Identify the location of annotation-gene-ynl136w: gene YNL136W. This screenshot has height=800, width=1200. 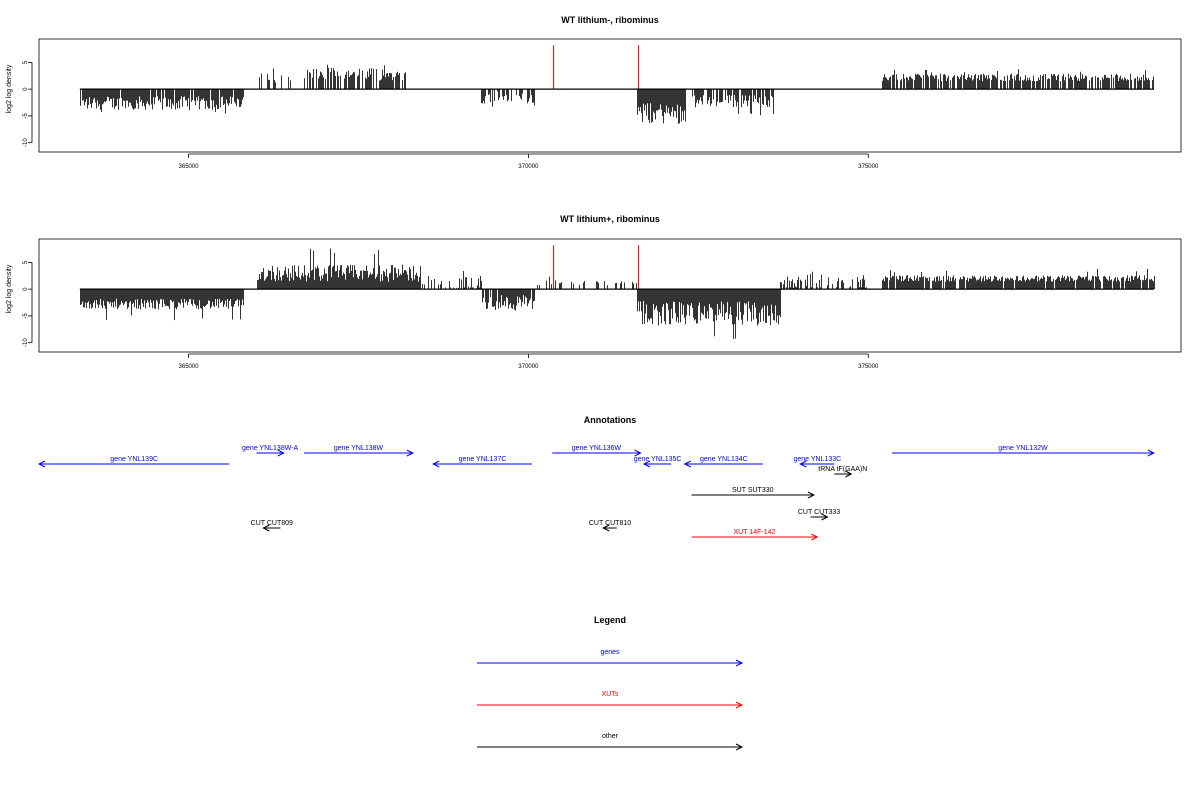
(597, 451).